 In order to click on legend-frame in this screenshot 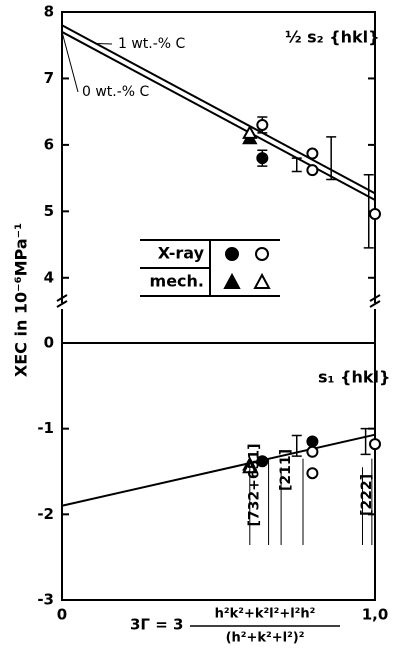, I will do `click(210, 268)`.